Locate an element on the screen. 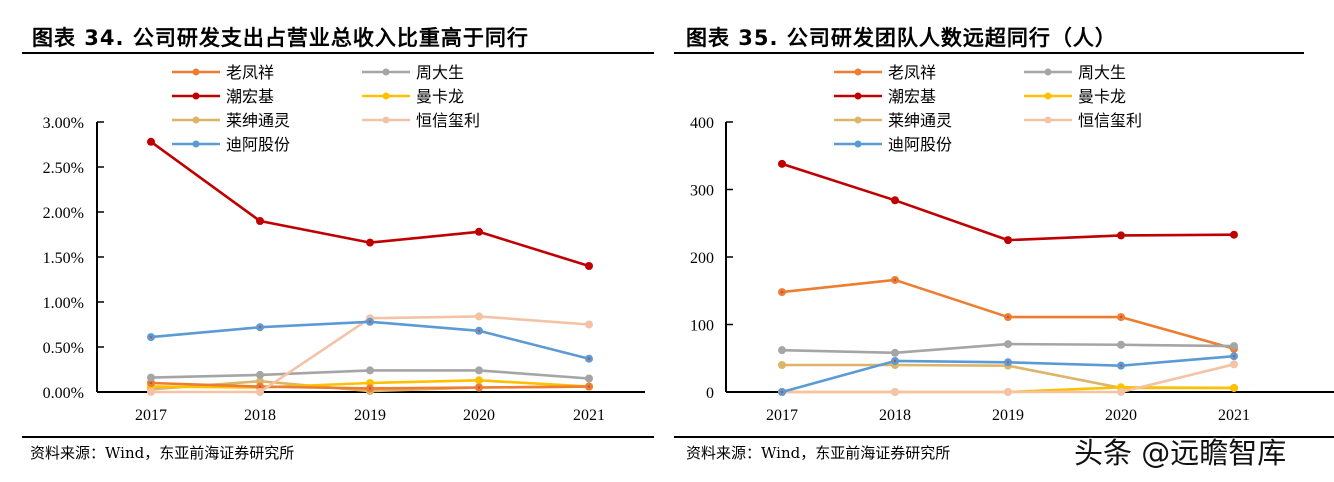 Image resolution: width=1334 pixels, height=482 pixels. legend-label: 周大生 is located at coordinates (1102, 72).